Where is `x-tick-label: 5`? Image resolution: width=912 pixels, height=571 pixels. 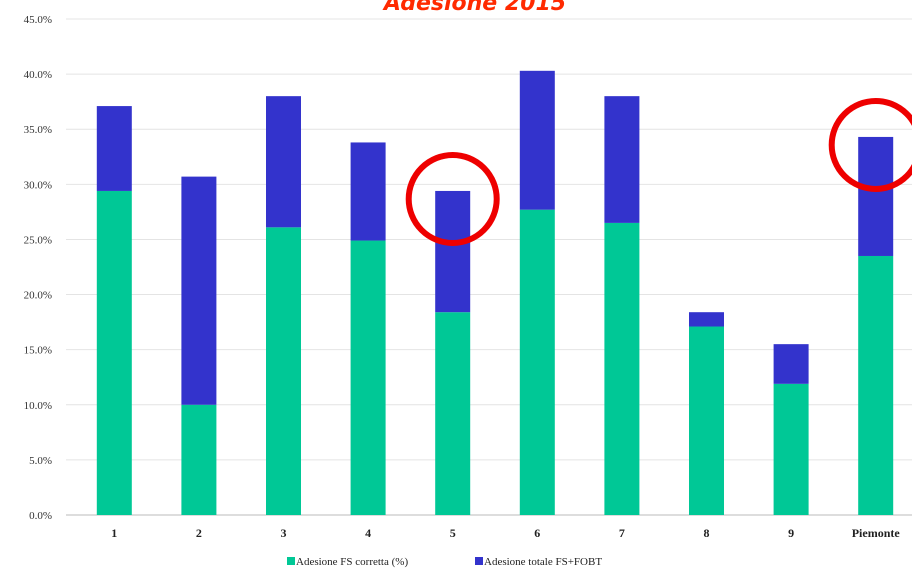
x-tick-label: 5 is located at coordinates (453, 533).